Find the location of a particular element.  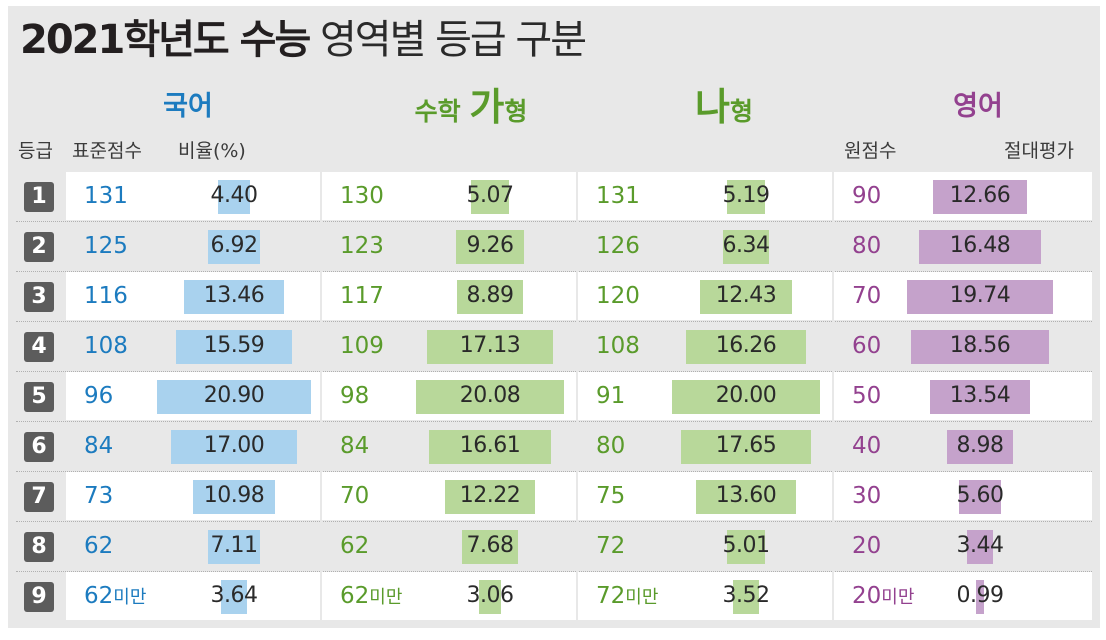

math-na-cell: 72미만 3.52 is located at coordinates (705, 596).